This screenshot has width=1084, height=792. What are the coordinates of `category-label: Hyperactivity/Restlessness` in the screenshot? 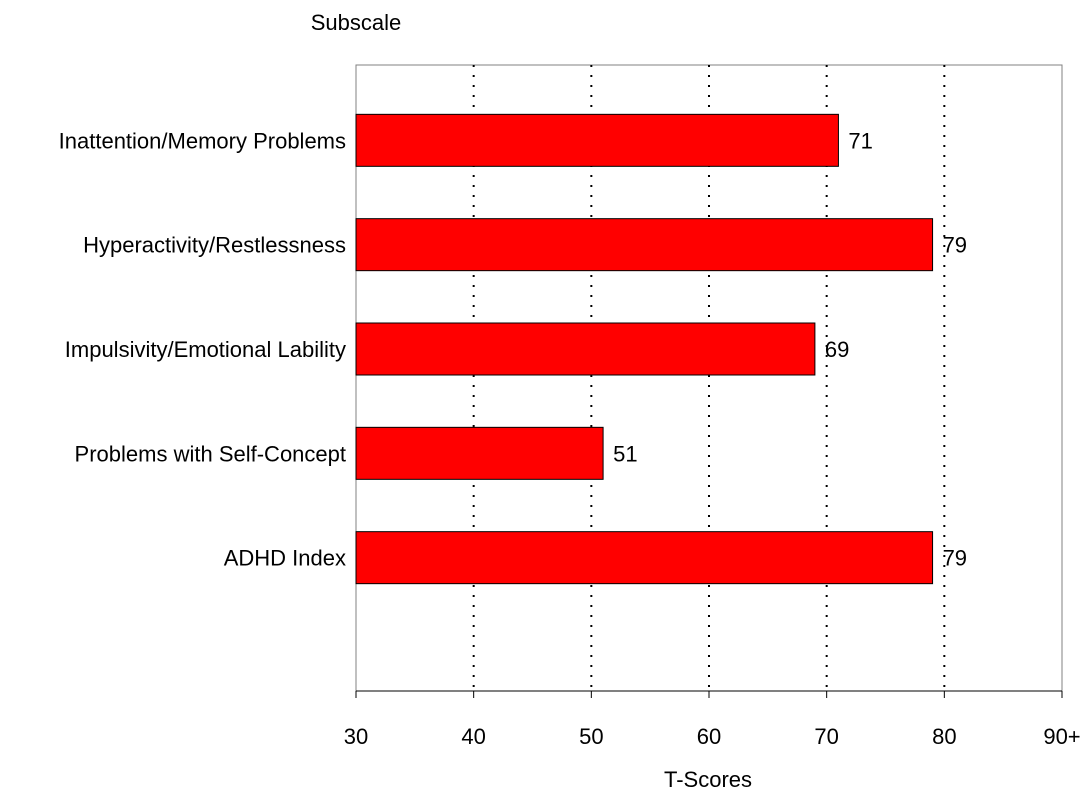 It's located at (214, 245).